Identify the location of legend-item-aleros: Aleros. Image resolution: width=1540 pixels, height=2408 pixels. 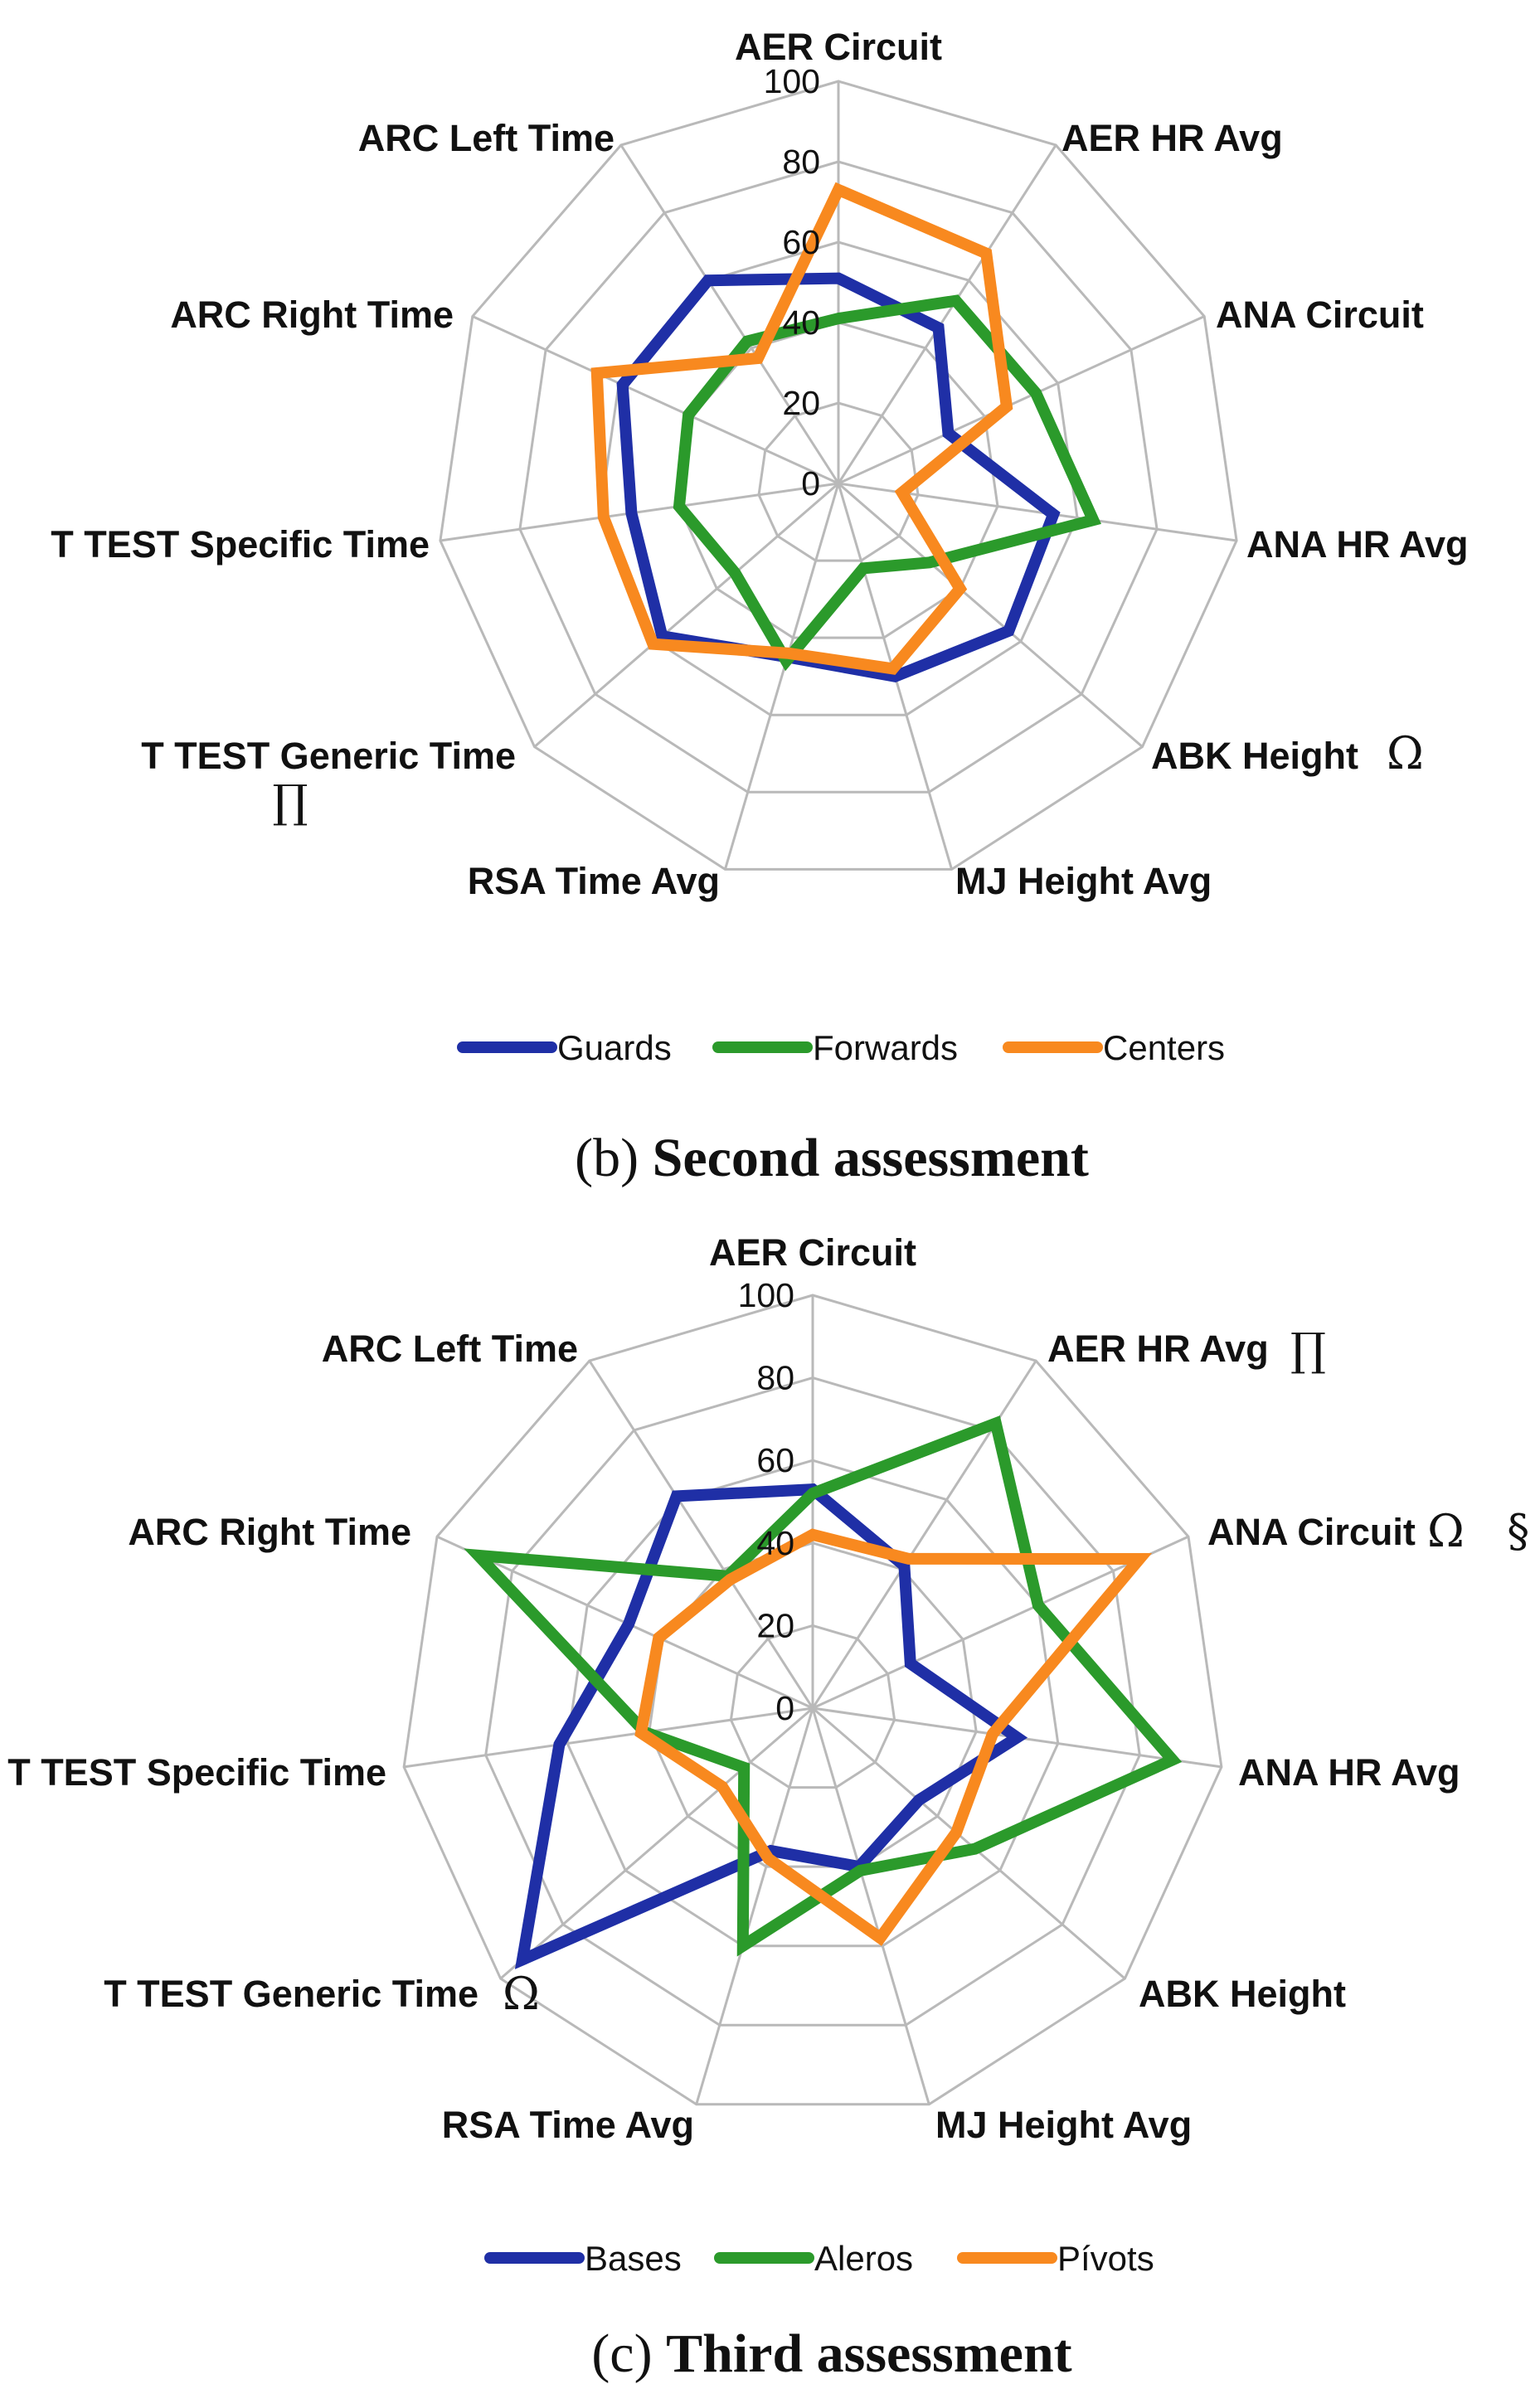
(813, 2258).